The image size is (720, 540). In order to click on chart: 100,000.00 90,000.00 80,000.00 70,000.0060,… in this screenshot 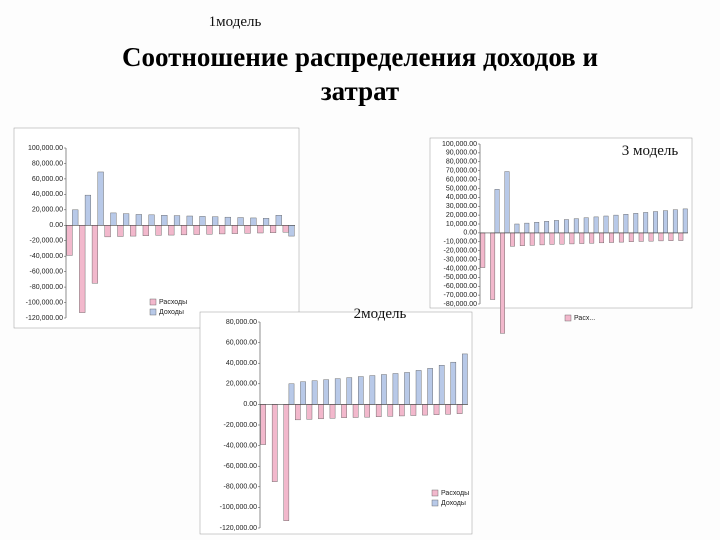, I will do `click(561, 235)`.